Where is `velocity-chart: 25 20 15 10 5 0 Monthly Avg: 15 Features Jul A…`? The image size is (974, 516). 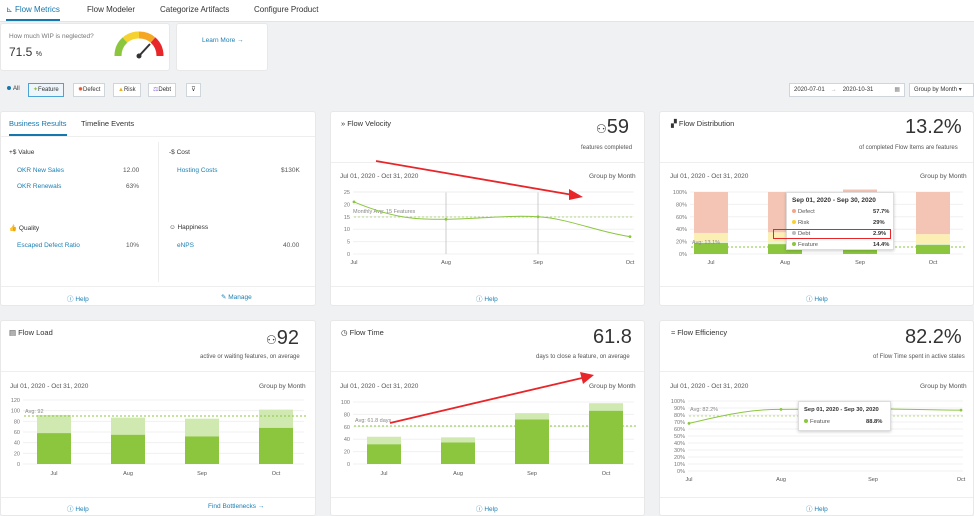 velocity-chart: 25 20 15 10 5 0 Monthly Avg: 15 Features Jul A… is located at coordinates (489, 228).